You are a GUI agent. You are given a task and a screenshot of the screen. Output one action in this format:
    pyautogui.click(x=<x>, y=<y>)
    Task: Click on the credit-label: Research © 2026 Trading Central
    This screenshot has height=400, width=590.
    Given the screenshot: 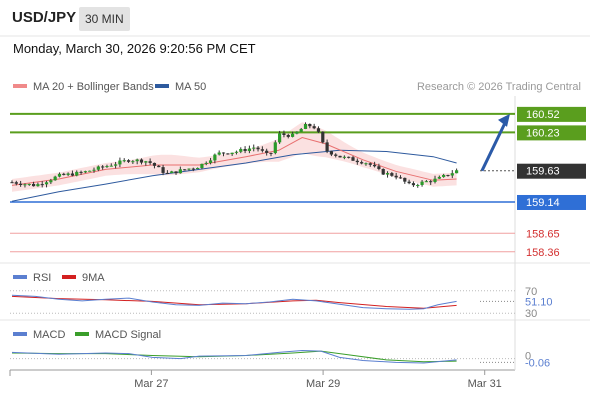 What is the action you would take?
    pyautogui.click(x=499, y=87)
    